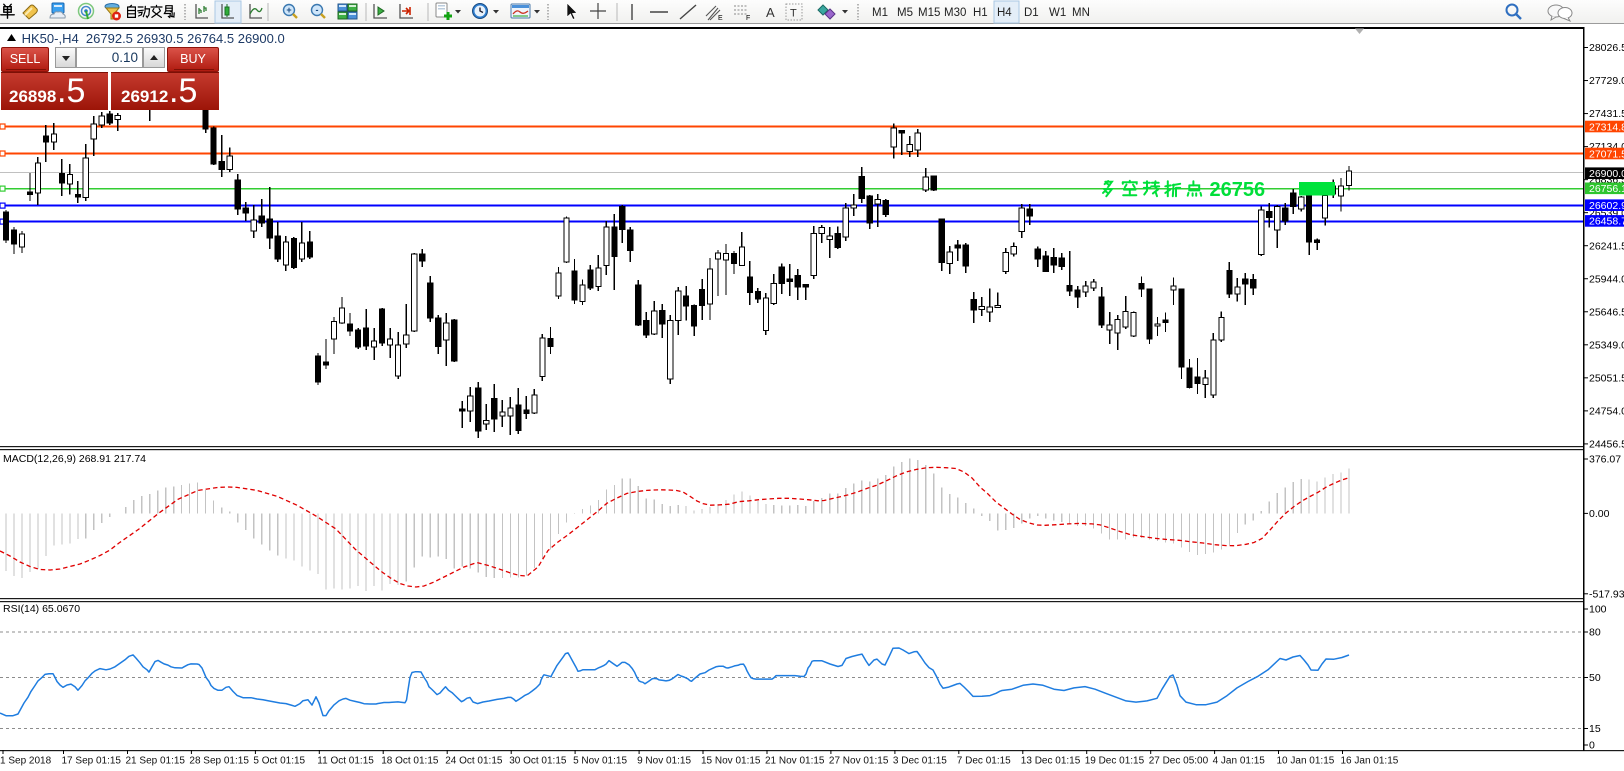  I want to click on svg-text: 13 Dec 01:15, so click(1051, 761).